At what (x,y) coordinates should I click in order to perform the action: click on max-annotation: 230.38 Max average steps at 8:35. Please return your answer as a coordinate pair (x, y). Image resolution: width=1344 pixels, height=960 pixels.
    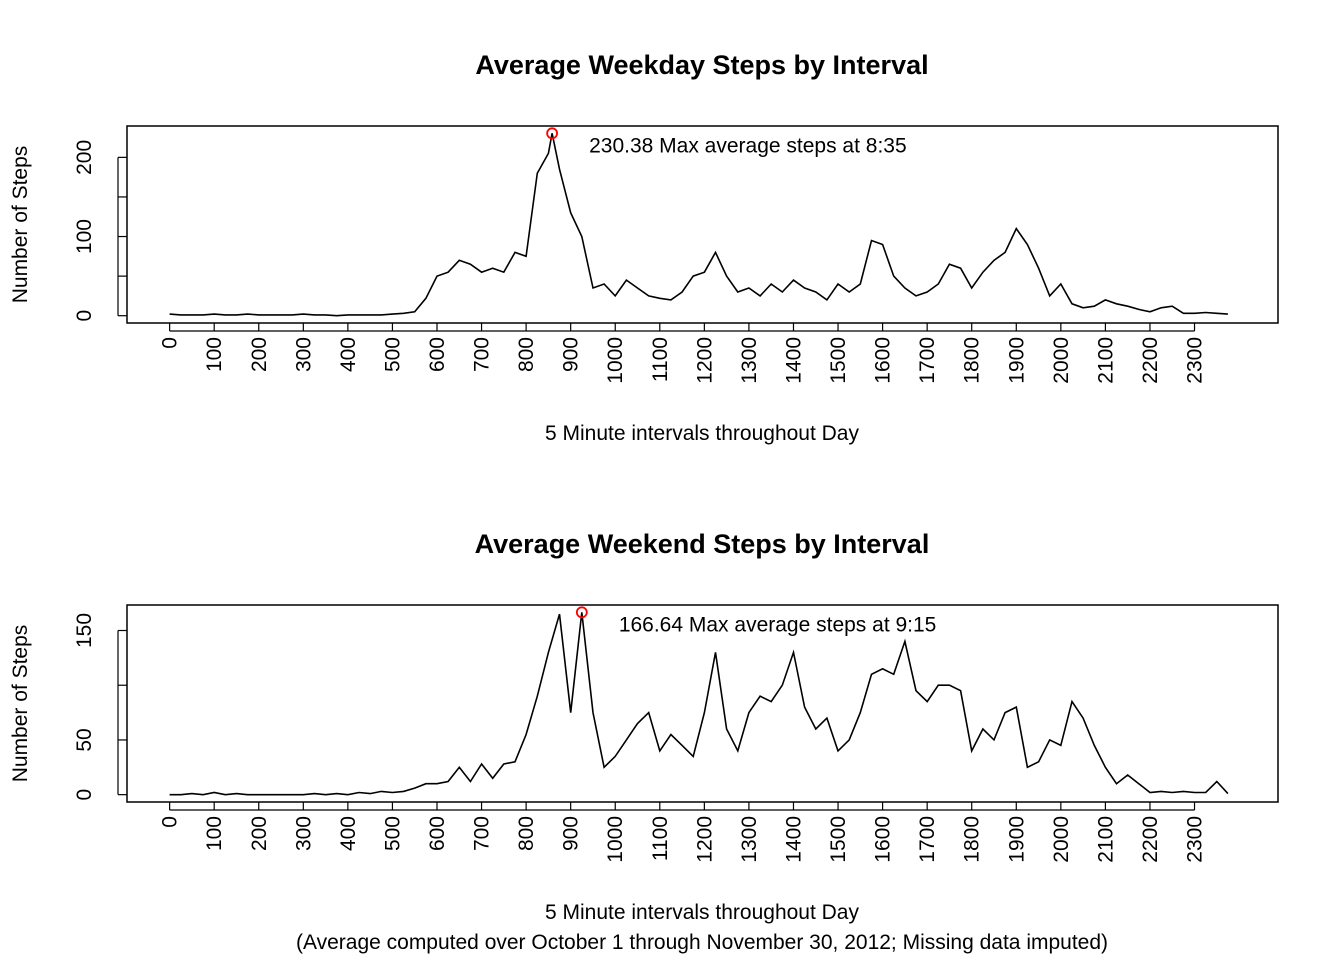
    Looking at the image, I should click on (748, 145).